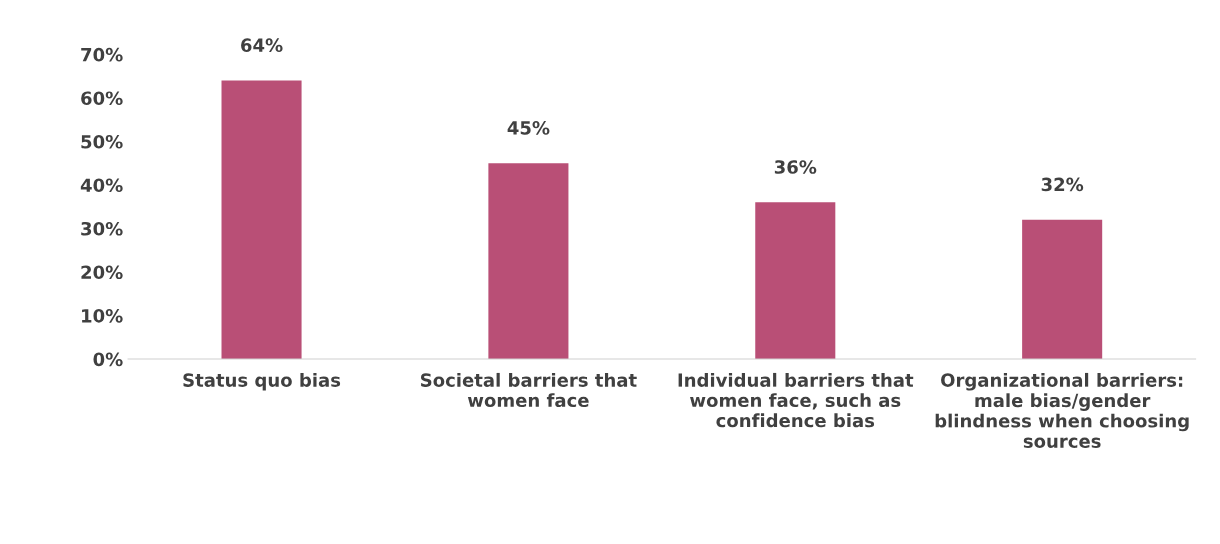 The width and height of the screenshot is (1220, 544). I want to click on y-tick-label: 20%, so click(102, 272).